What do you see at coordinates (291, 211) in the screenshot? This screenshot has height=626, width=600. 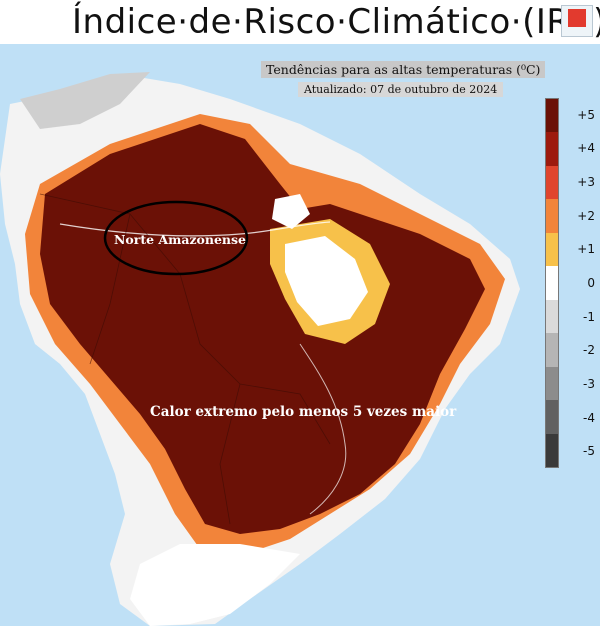 I see `north-white-patch` at bounding box center [291, 211].